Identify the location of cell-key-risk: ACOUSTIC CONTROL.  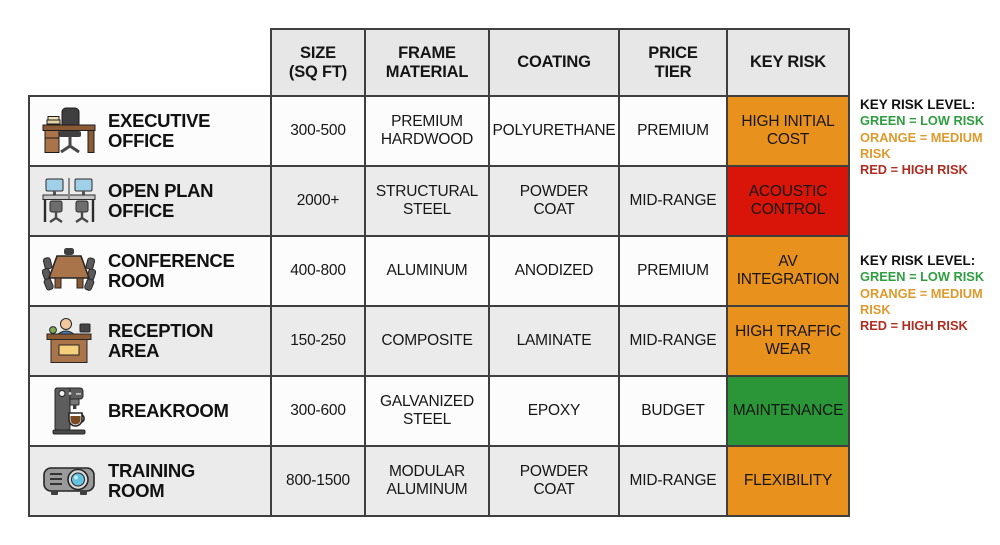
(788, 201).